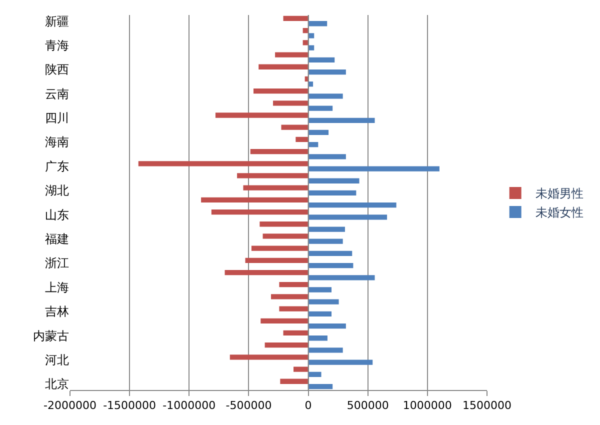 This screenshot has width=600, height=425. What do you see at coordinates (57, 384) in the screenshot?
I see `y-tick-label: 北京` at bounding box center [57, 384].